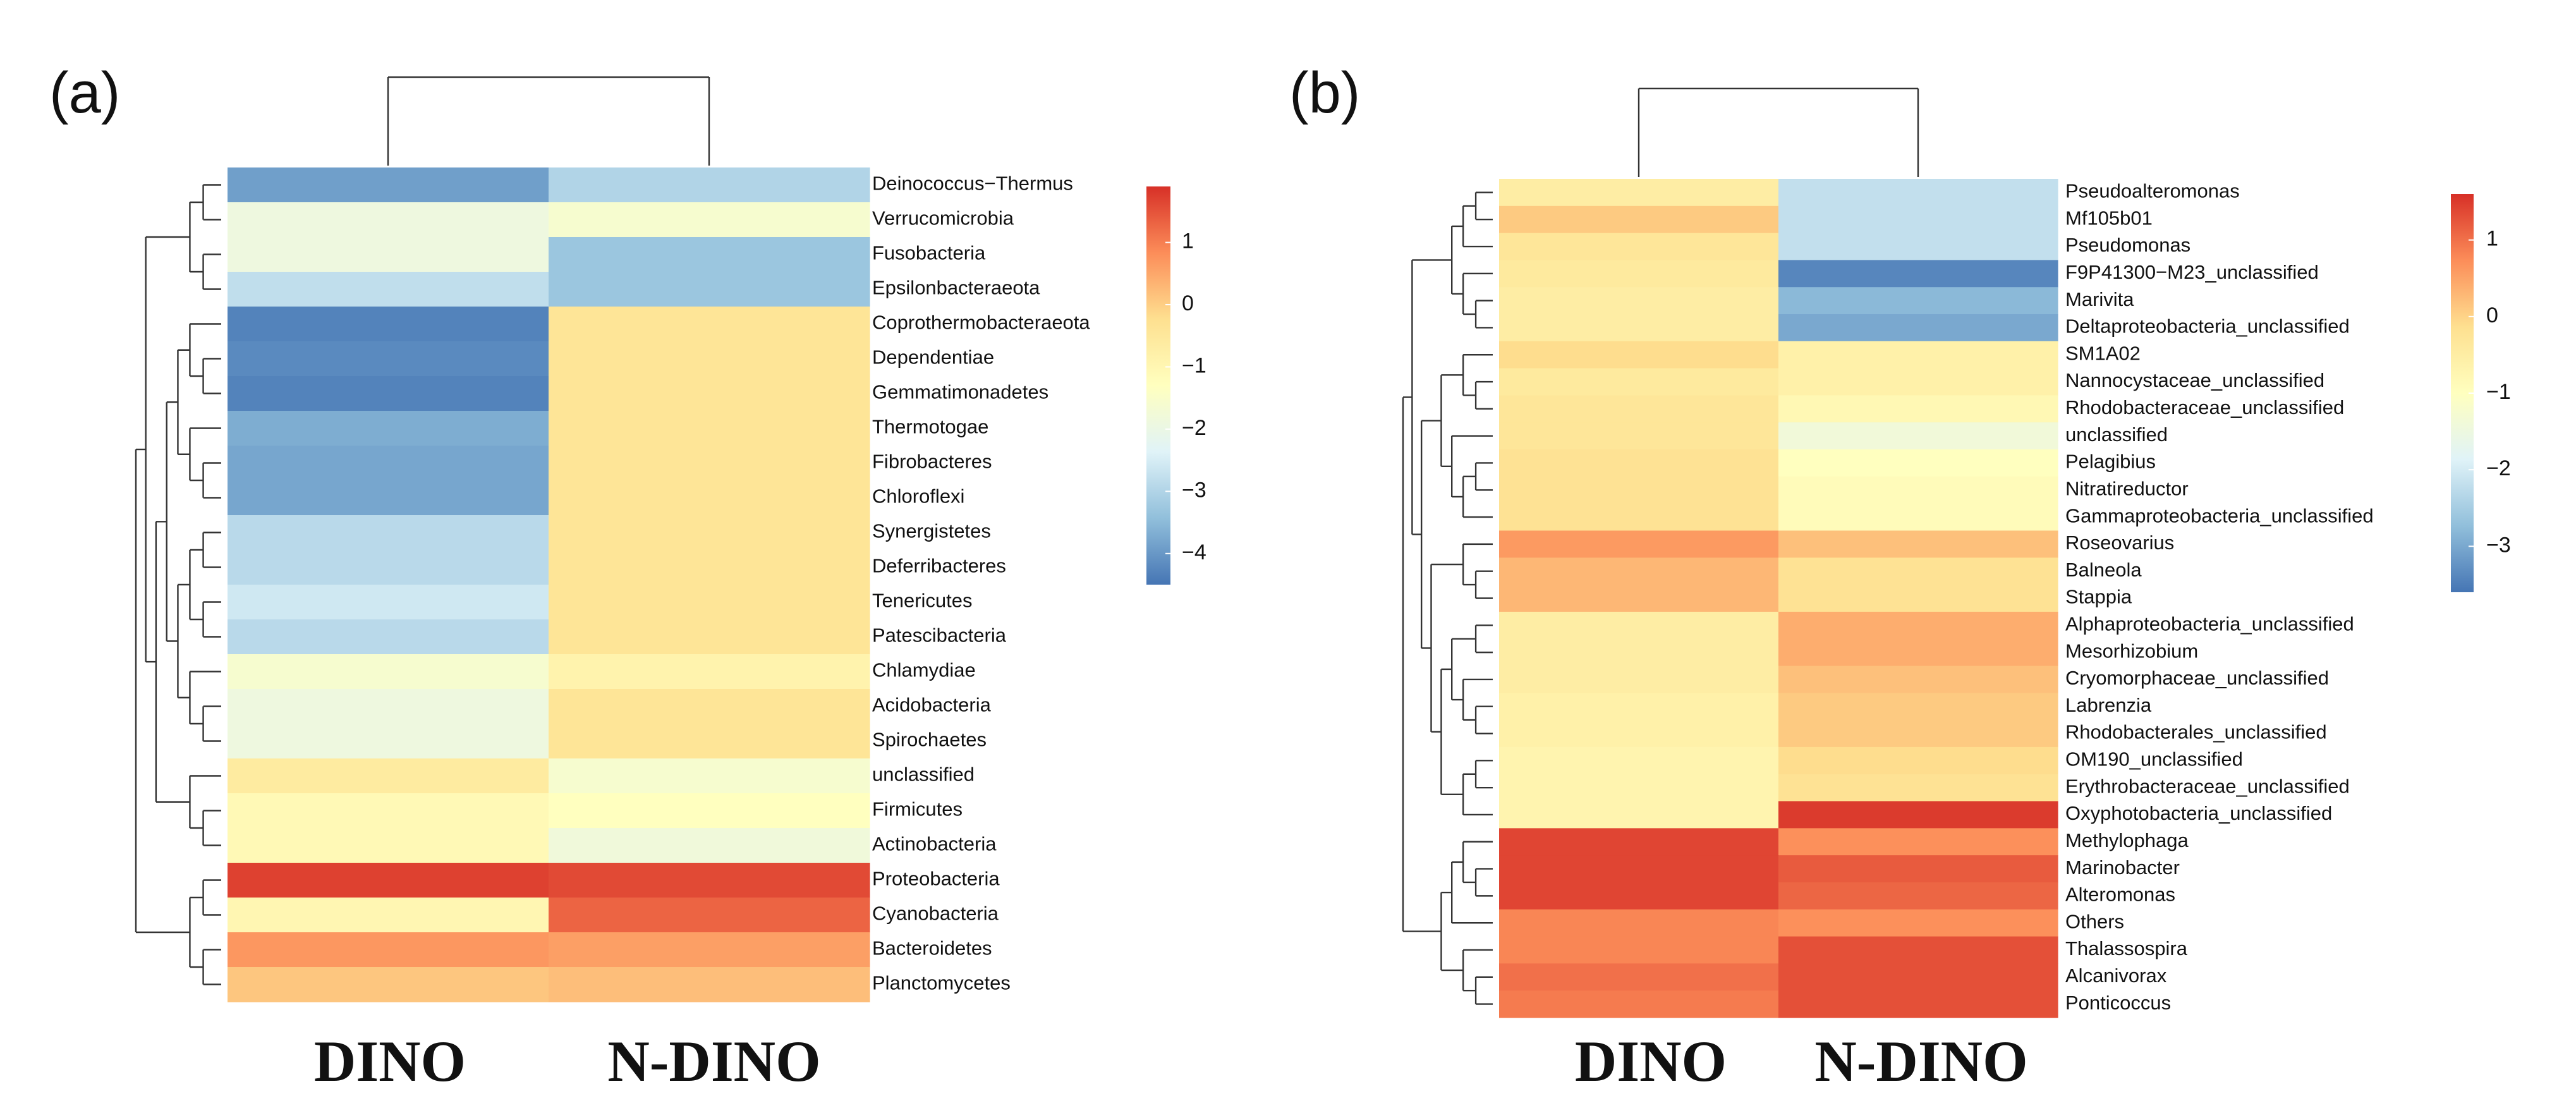 The image size is (2576, 1120). I want to click on row-label-cyanobacteria: Cyanobacteria, so click(935, 914).